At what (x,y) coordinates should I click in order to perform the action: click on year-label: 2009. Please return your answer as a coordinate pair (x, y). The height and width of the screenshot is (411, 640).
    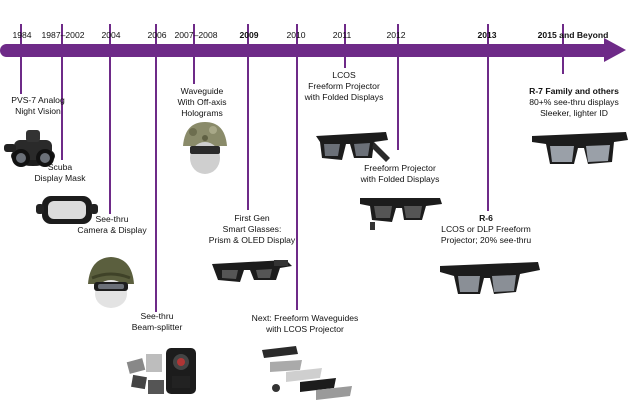
    Looking at the image, I should click on (249, 35).